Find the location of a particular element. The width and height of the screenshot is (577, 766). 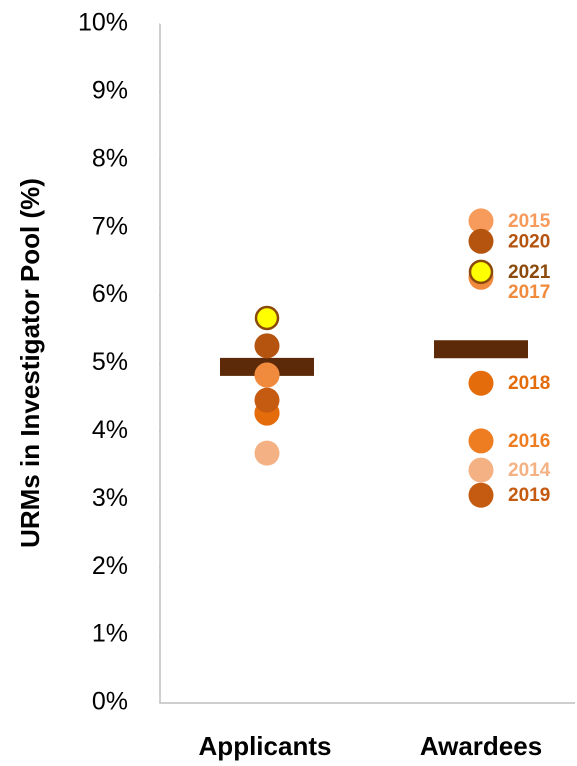

y-tick-label: 5% is located at coordinates (110, 362).